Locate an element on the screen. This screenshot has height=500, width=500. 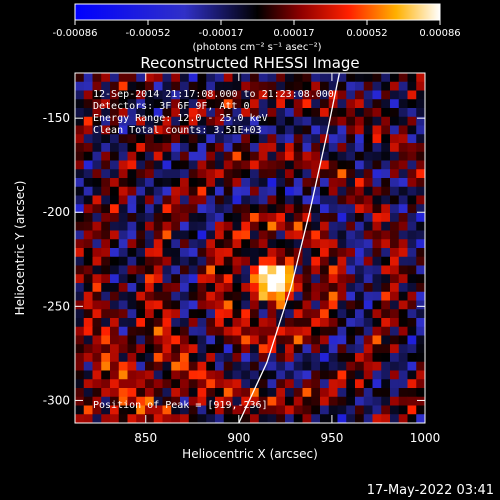
footer-date: 17-May-2022 03:41 is located at coordinates (430, 490).